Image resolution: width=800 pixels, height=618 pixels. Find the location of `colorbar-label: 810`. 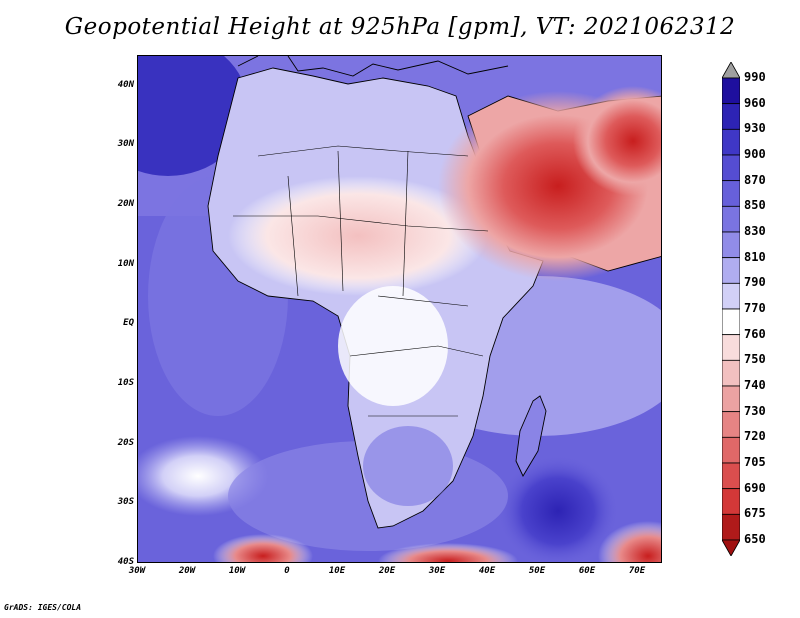

colorbar-label: 810 is located at coordinates (755, 256).